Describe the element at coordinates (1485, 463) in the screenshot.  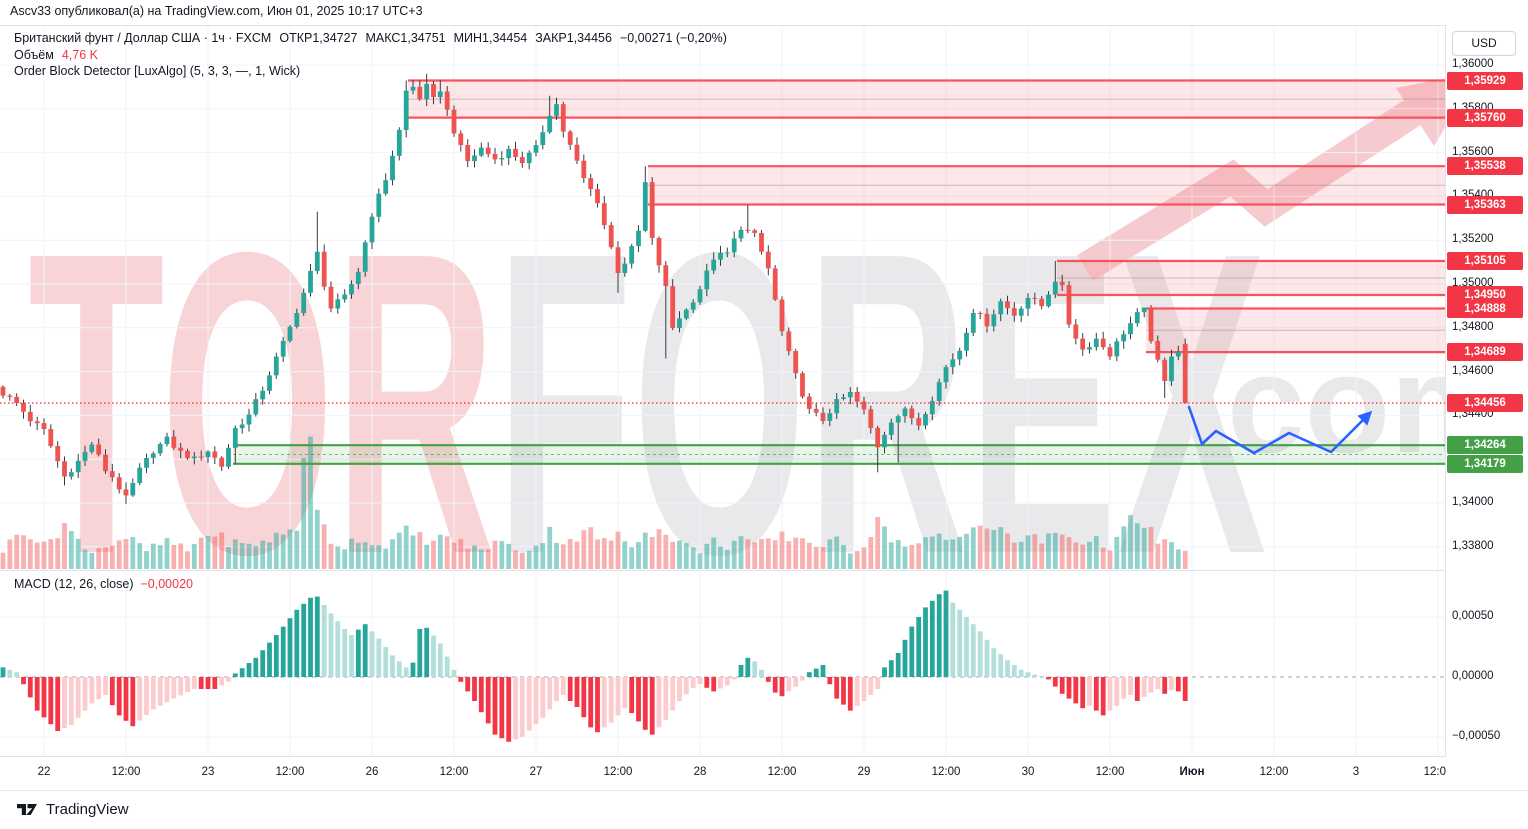
I see `bullish-level-badge: 1,34179` at that location.